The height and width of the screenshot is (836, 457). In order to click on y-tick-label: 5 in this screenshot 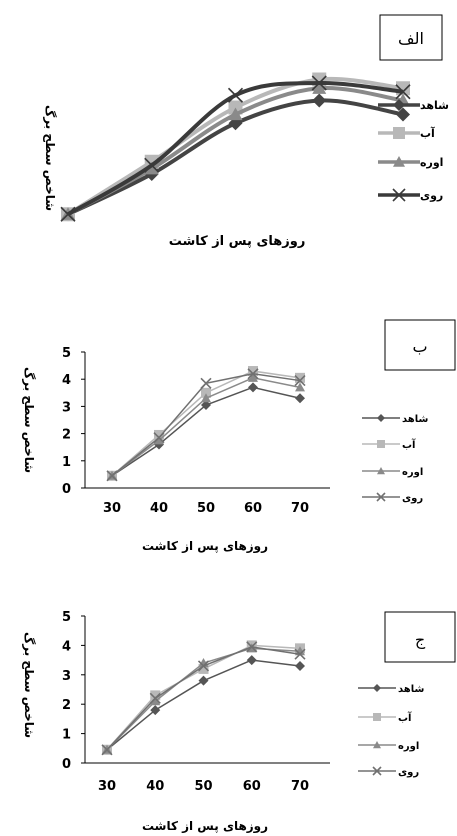, I will do `click(66, 617)`.